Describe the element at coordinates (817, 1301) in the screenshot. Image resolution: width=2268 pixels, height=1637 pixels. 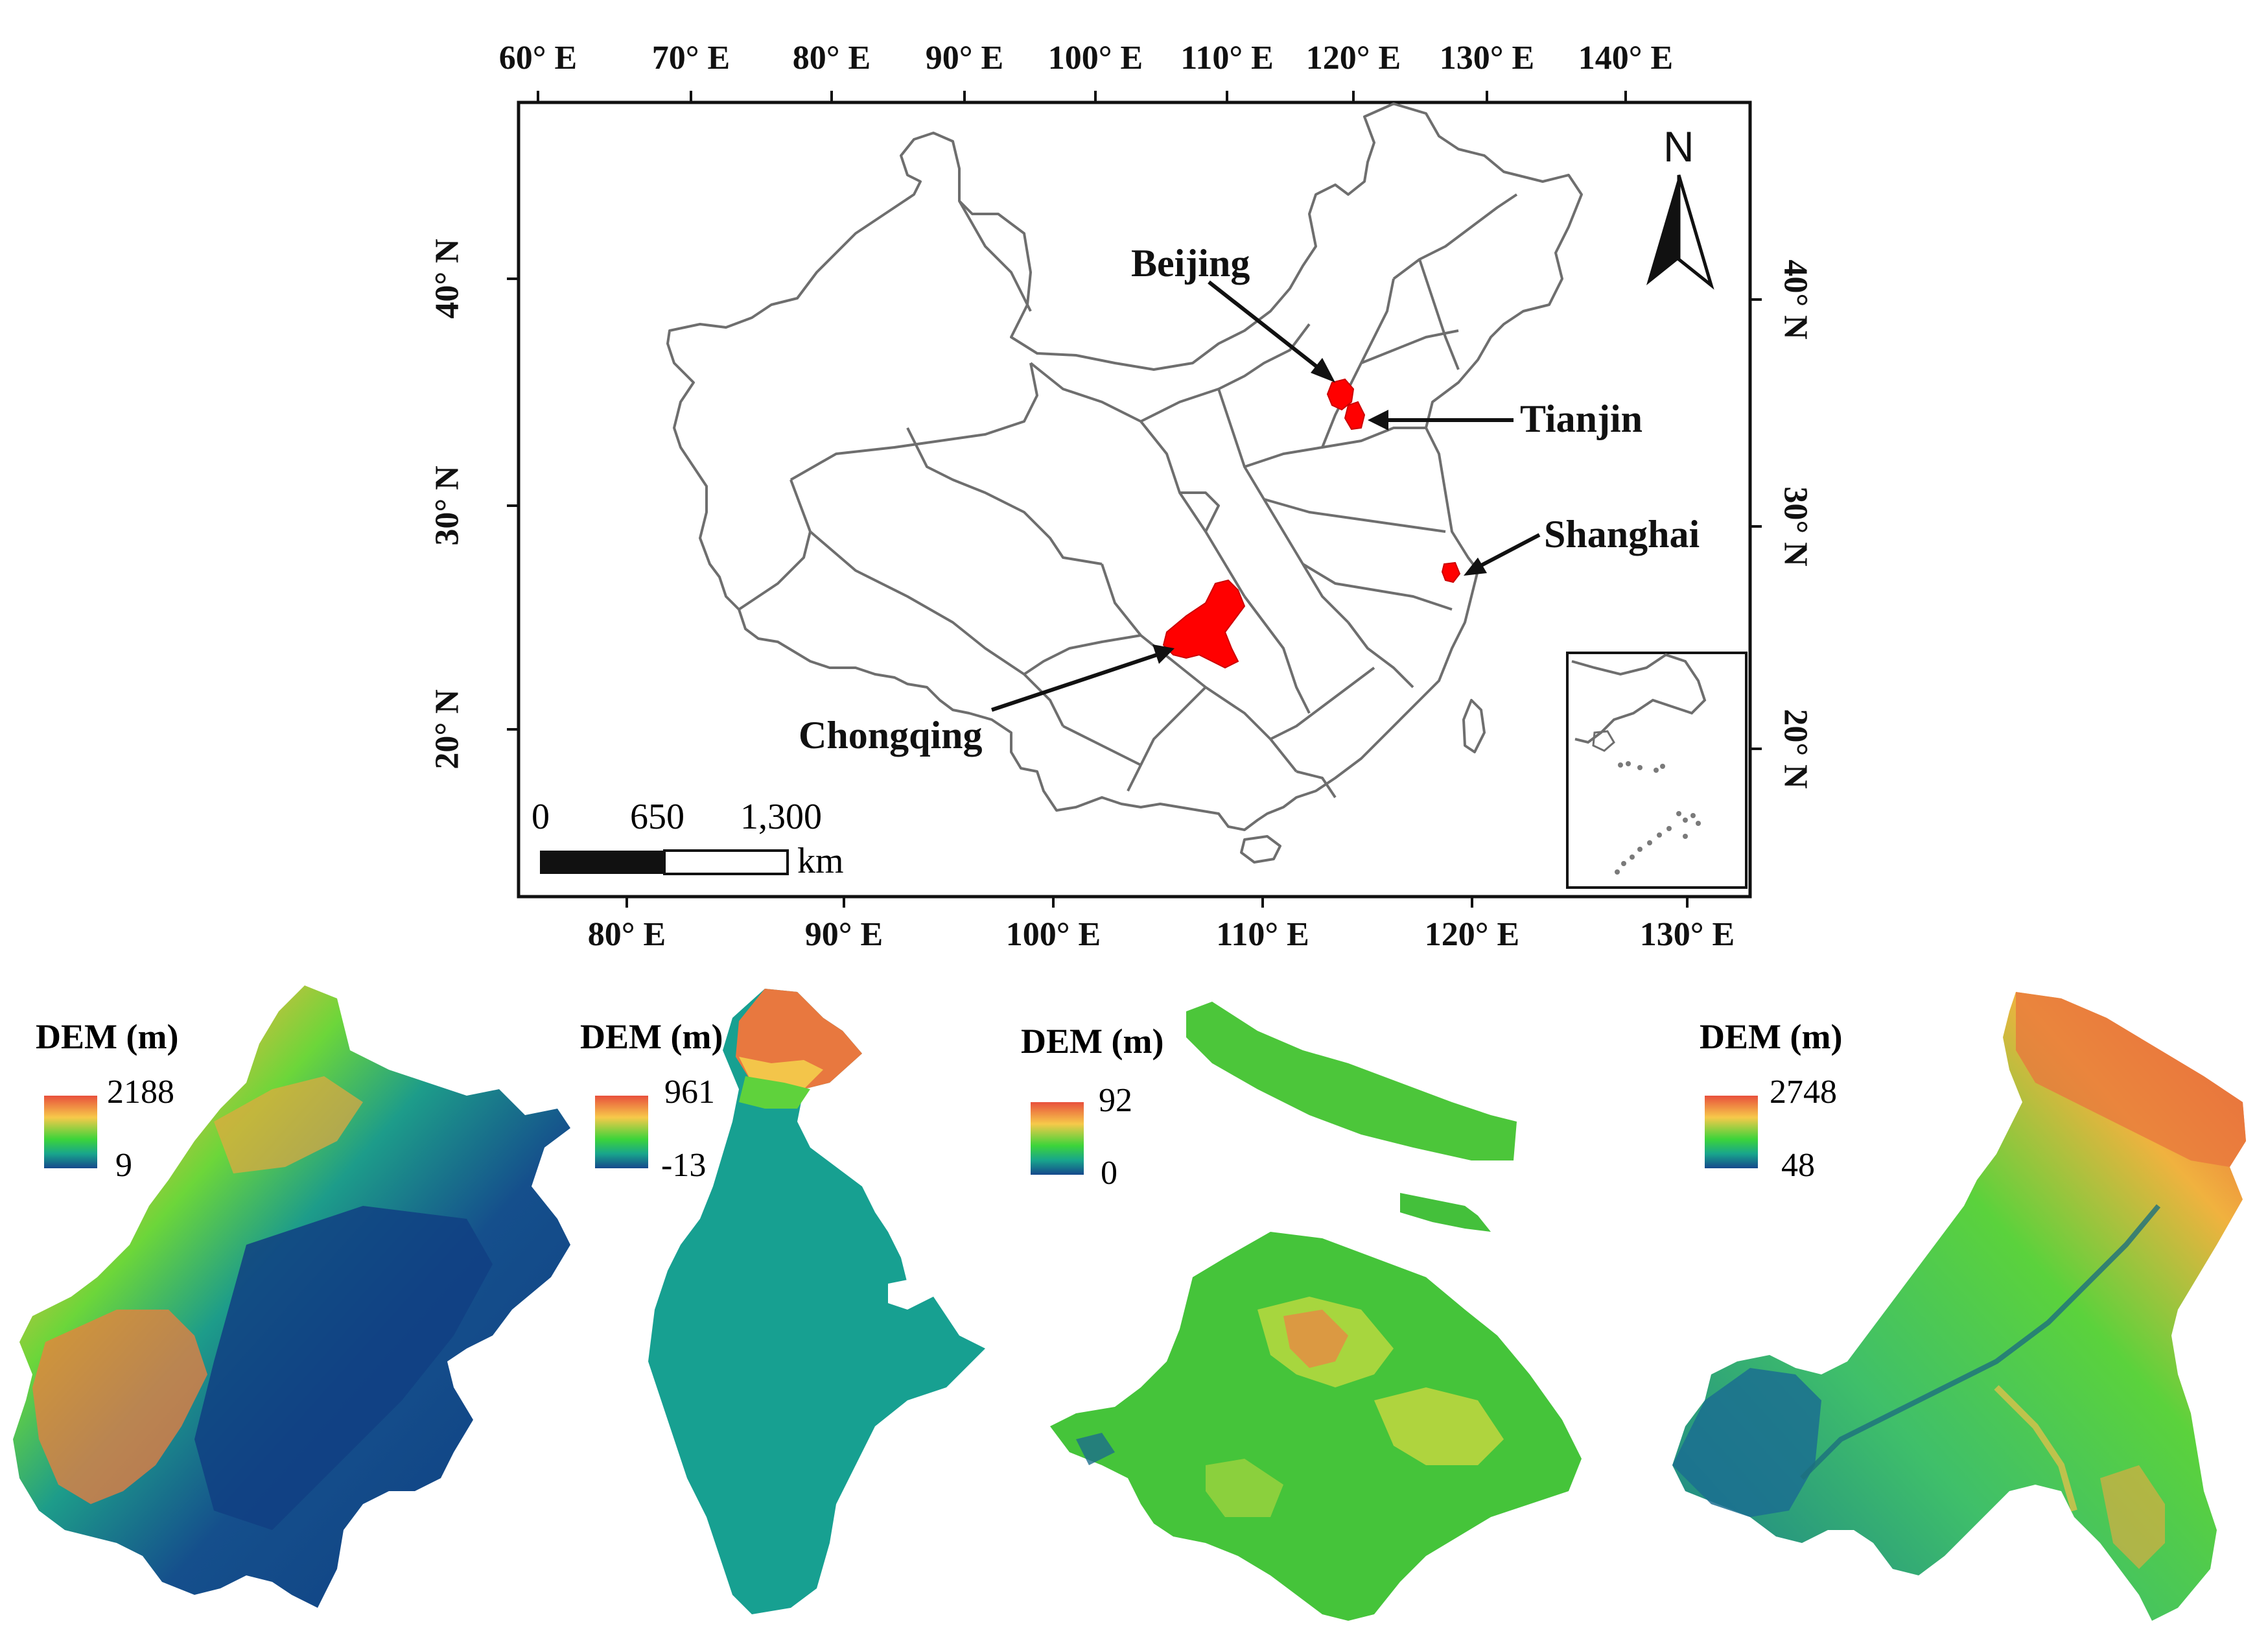
I see `tianjin-dem-map` at that location.